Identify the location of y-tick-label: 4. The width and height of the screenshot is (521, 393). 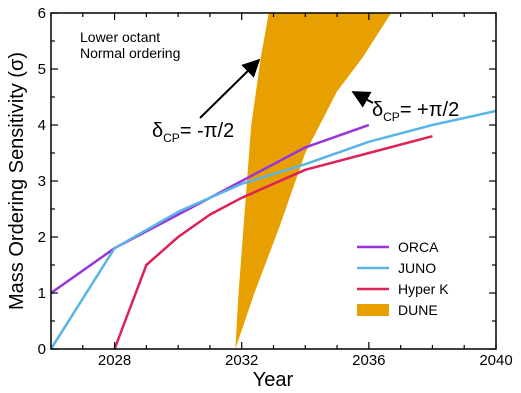
(42, 125).